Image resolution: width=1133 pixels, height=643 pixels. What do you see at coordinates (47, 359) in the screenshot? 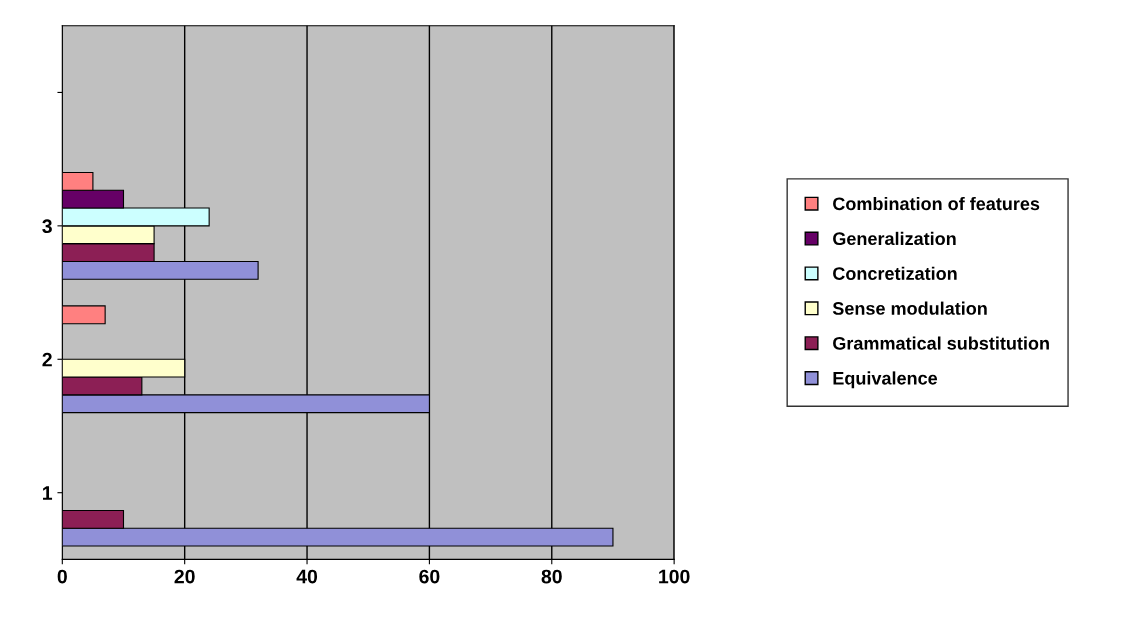
I see `y-tick-label: 2` at bounding box center [47, 359].